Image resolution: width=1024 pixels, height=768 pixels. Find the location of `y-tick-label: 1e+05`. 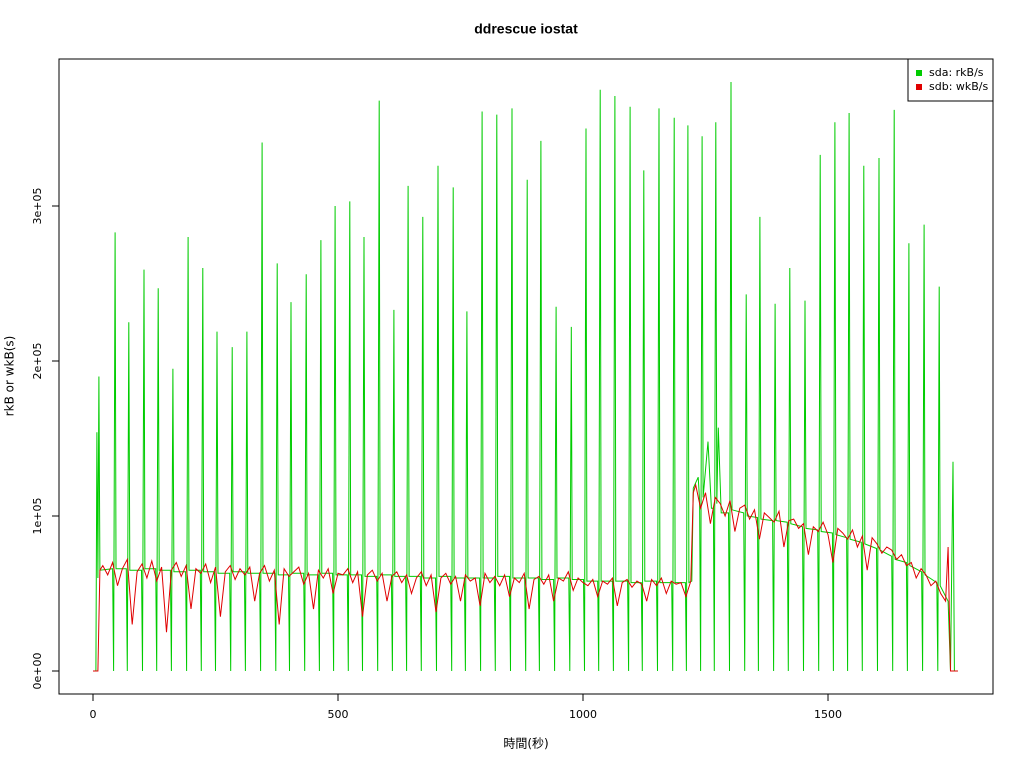

y-tick-label: 1e+05 is located at coordinates (37, 516).